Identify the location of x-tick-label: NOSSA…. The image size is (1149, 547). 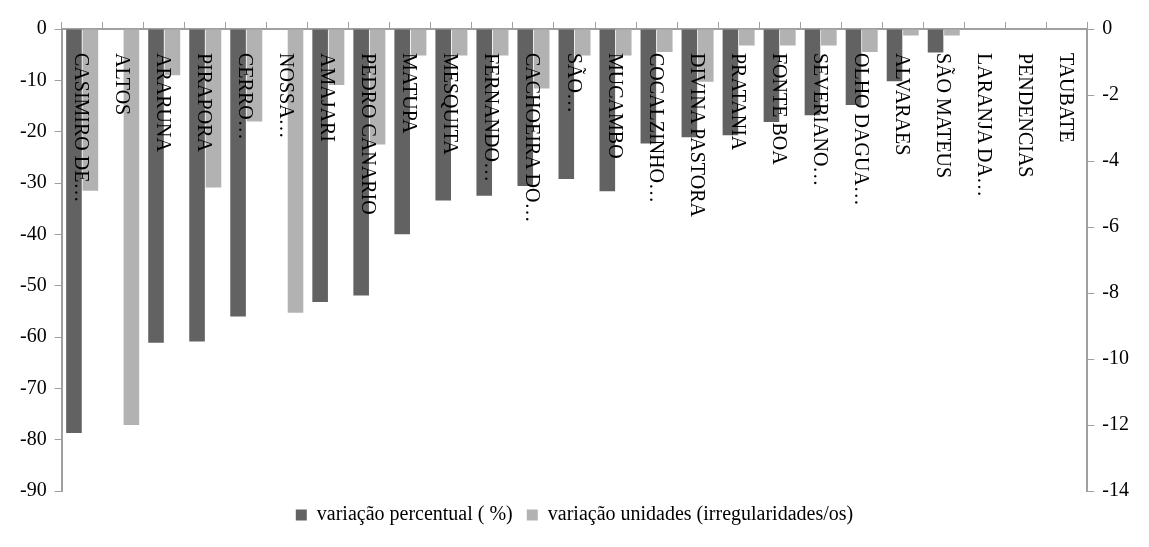
(287, 96).